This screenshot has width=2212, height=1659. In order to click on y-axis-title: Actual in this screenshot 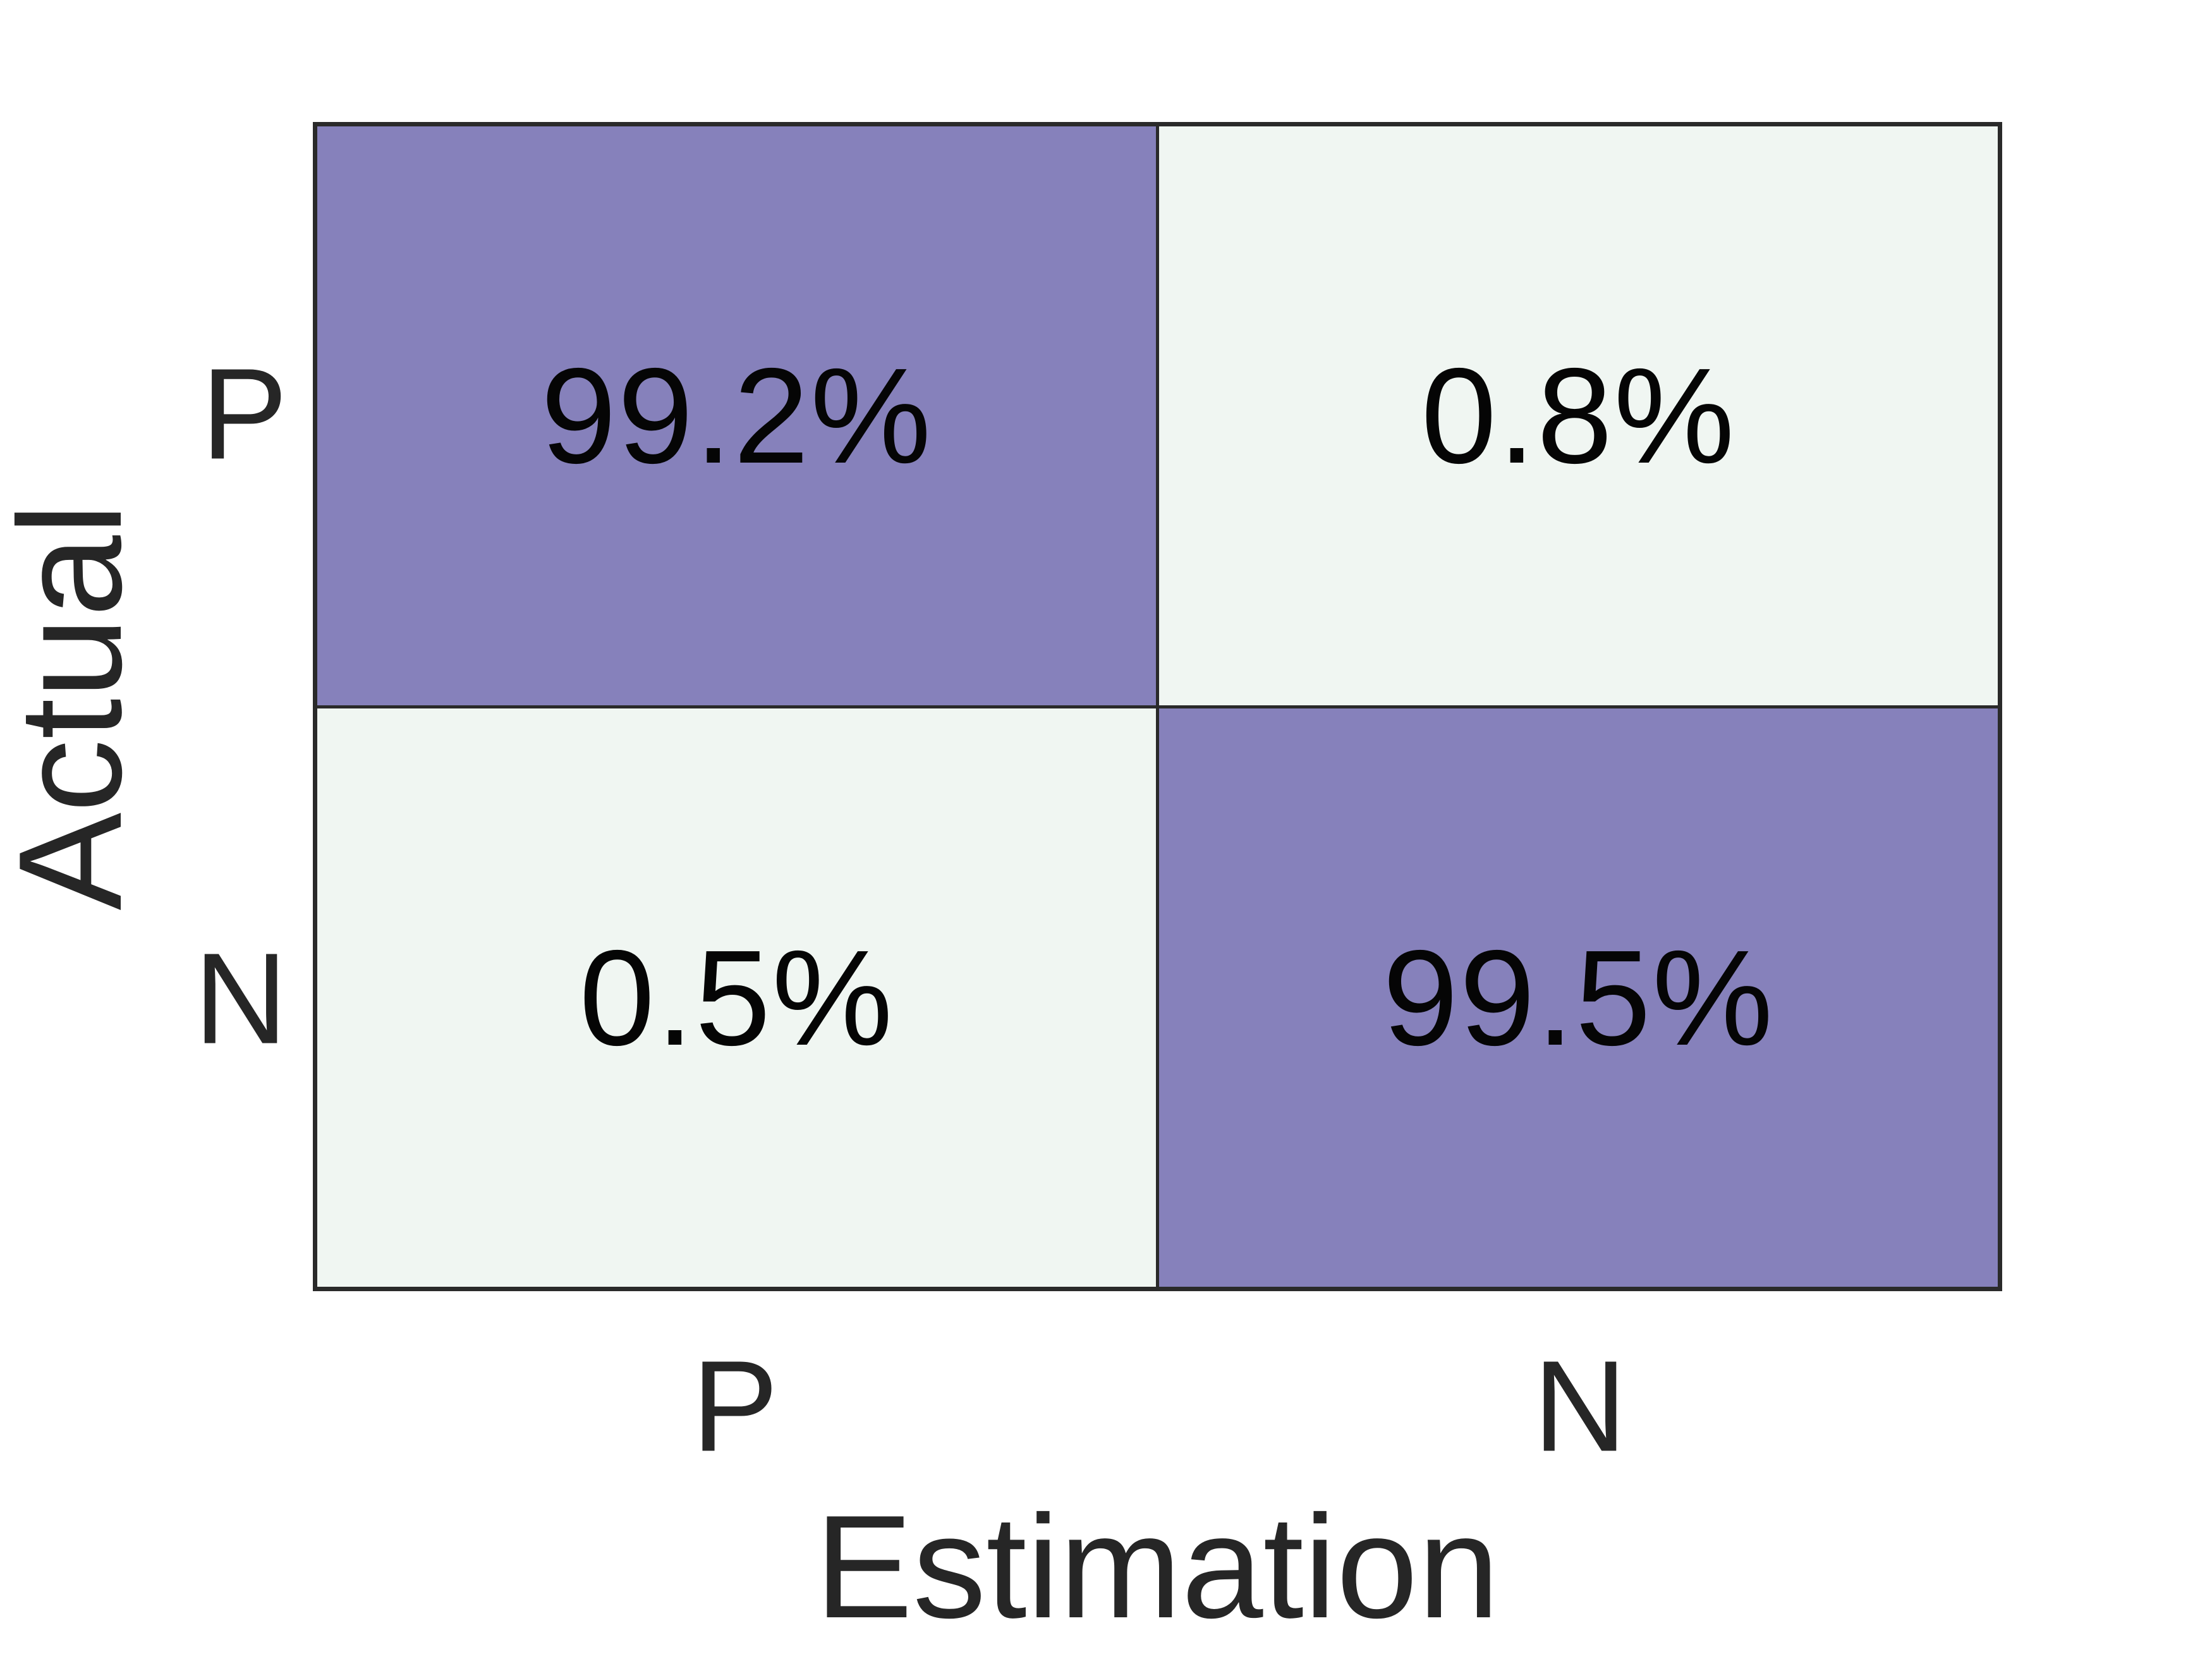, I will do `click(76, 706)`.